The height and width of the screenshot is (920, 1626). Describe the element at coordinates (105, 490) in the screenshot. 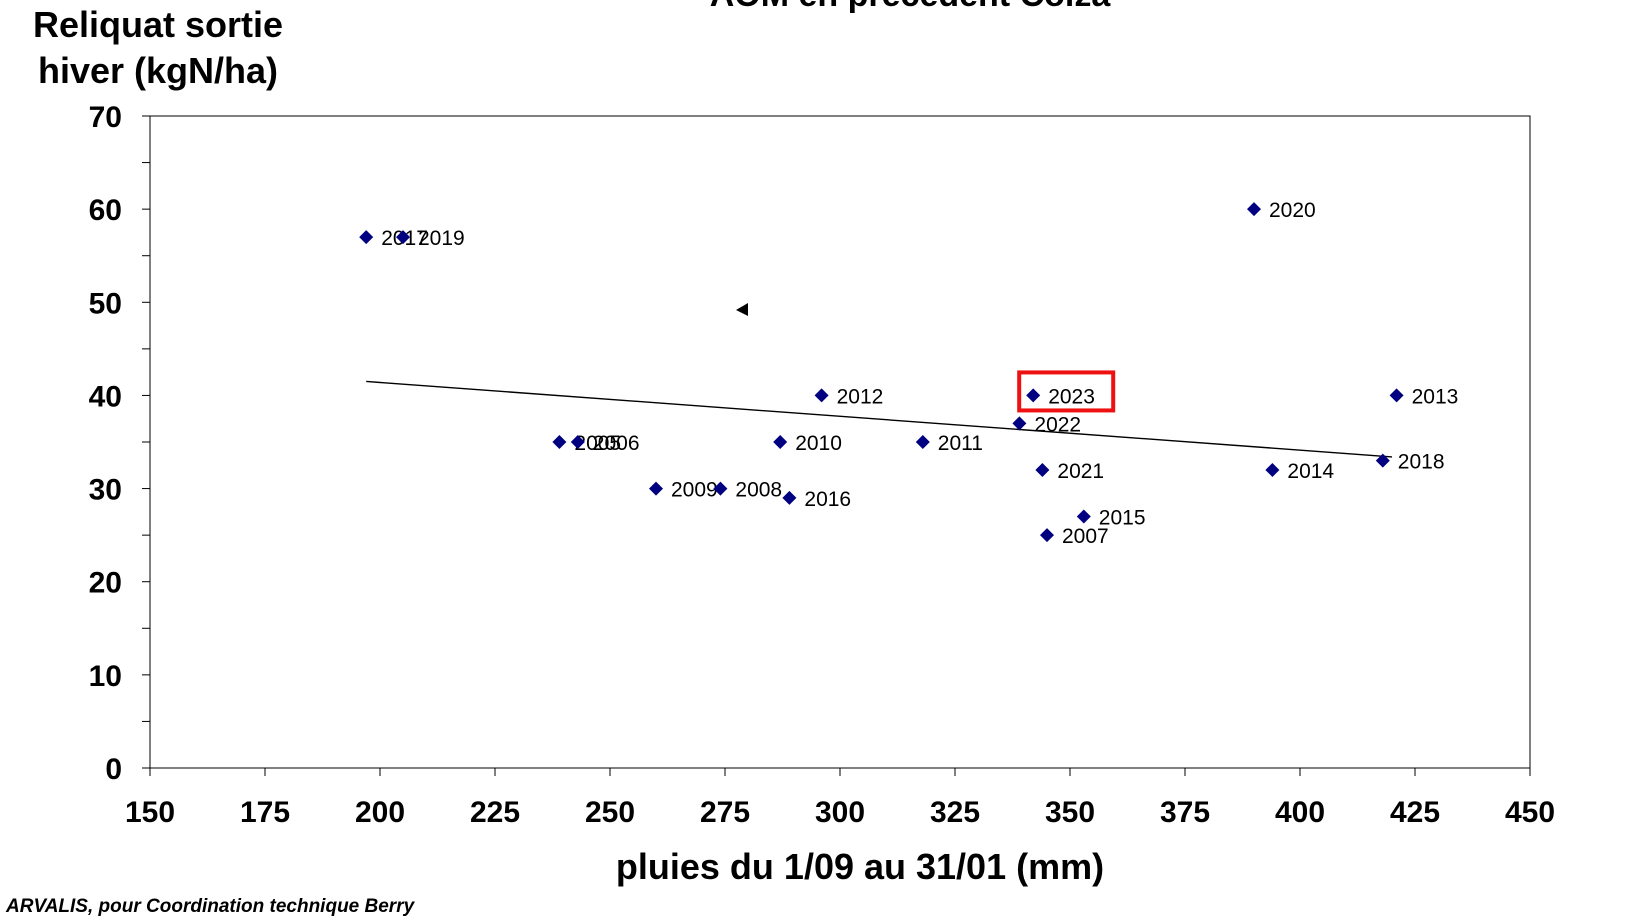

I see `y-tick-label: 30` at that location.